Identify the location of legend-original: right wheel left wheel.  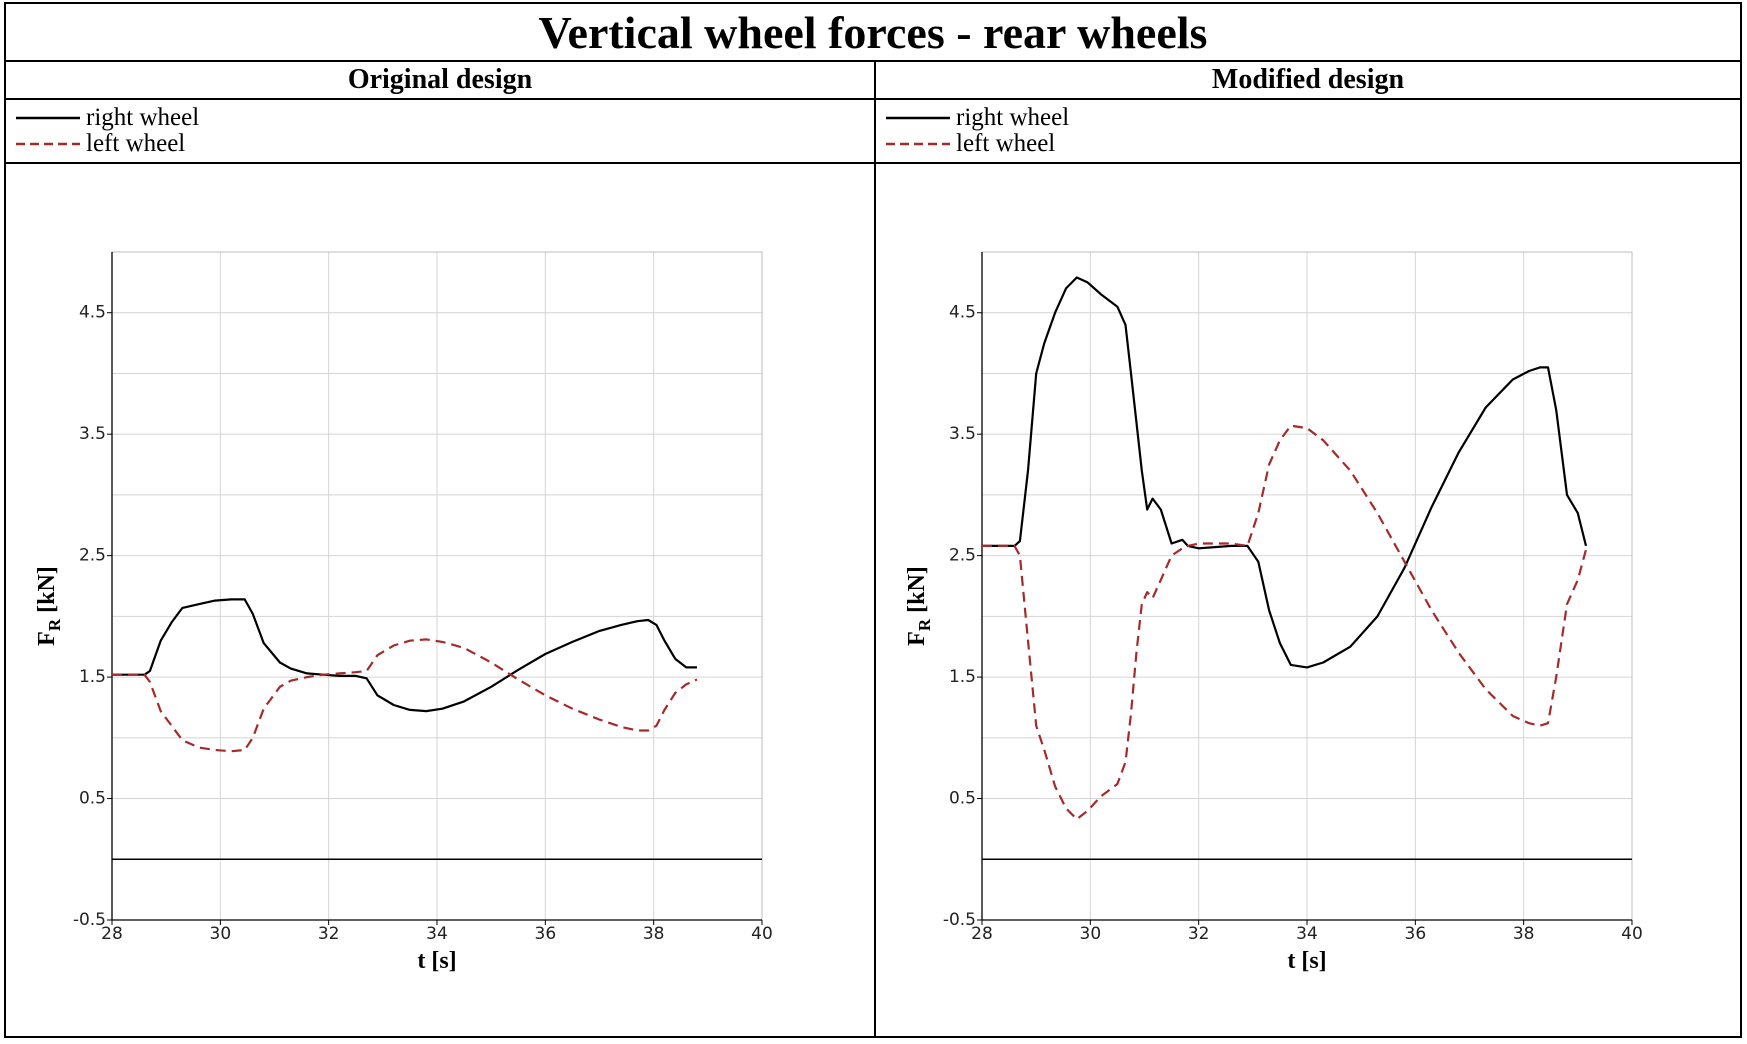
(440, 132).